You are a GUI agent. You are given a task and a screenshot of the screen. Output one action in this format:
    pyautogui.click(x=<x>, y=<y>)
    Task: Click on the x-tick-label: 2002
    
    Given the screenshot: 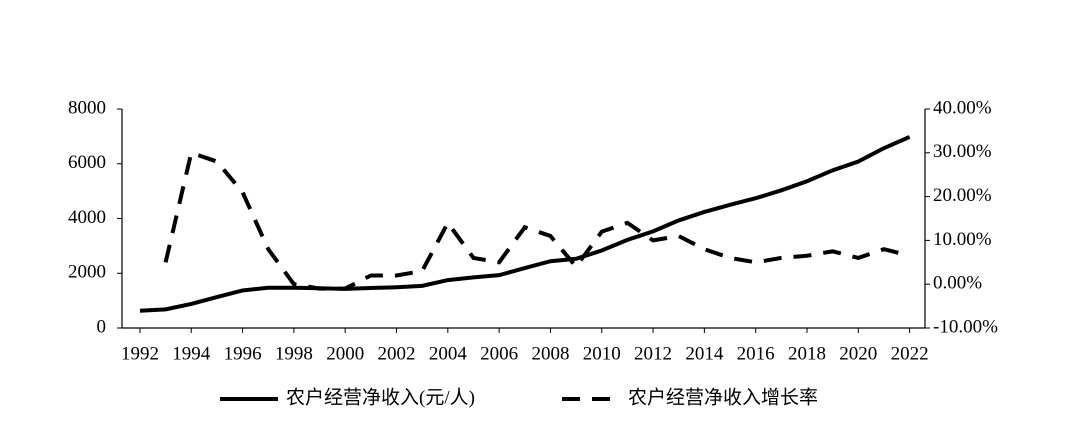 What is the action you would take?
    pyautogui.click(x=397, y=353)
    